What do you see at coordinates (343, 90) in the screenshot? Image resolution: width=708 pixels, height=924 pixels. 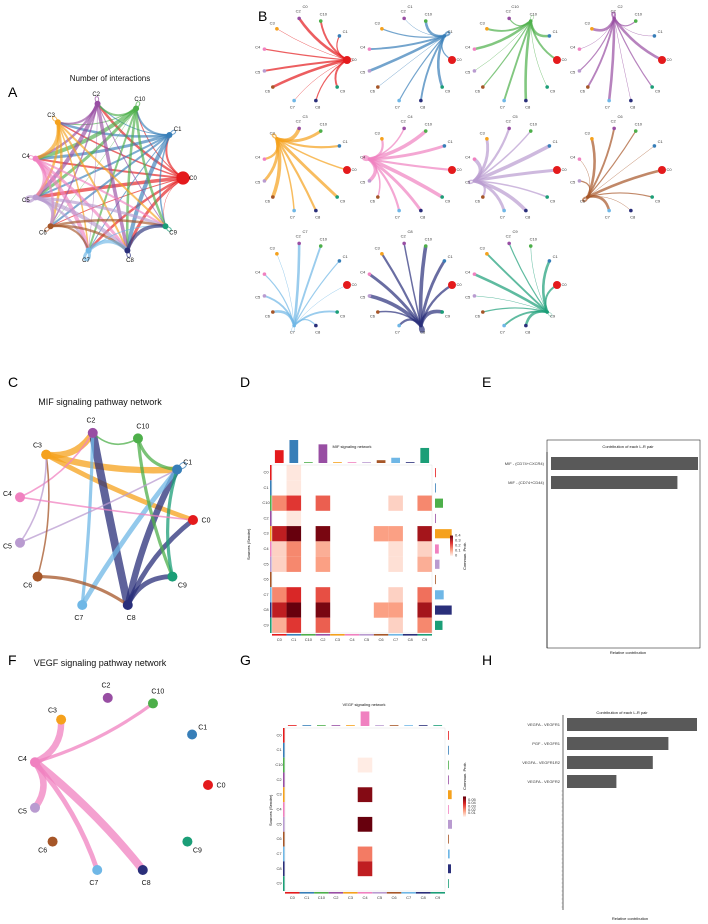 I see `panel-b-node-label: C9` at bounding box center [343, 90].